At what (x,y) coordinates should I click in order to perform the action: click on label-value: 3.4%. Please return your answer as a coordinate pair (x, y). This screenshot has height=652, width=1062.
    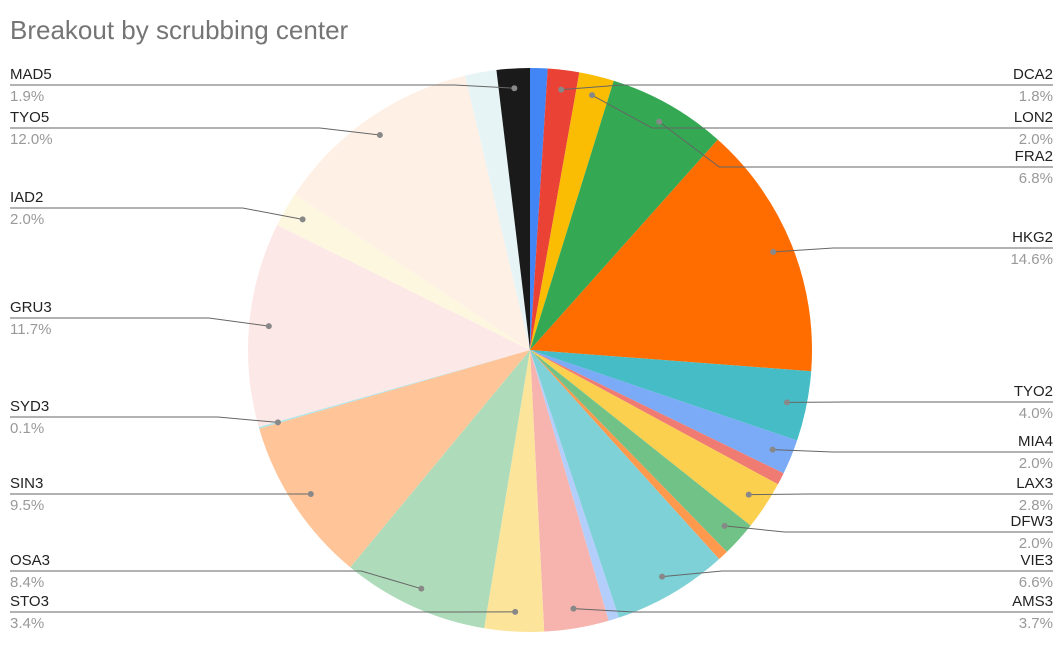
    Looking at the image, I should click on (27, 623).